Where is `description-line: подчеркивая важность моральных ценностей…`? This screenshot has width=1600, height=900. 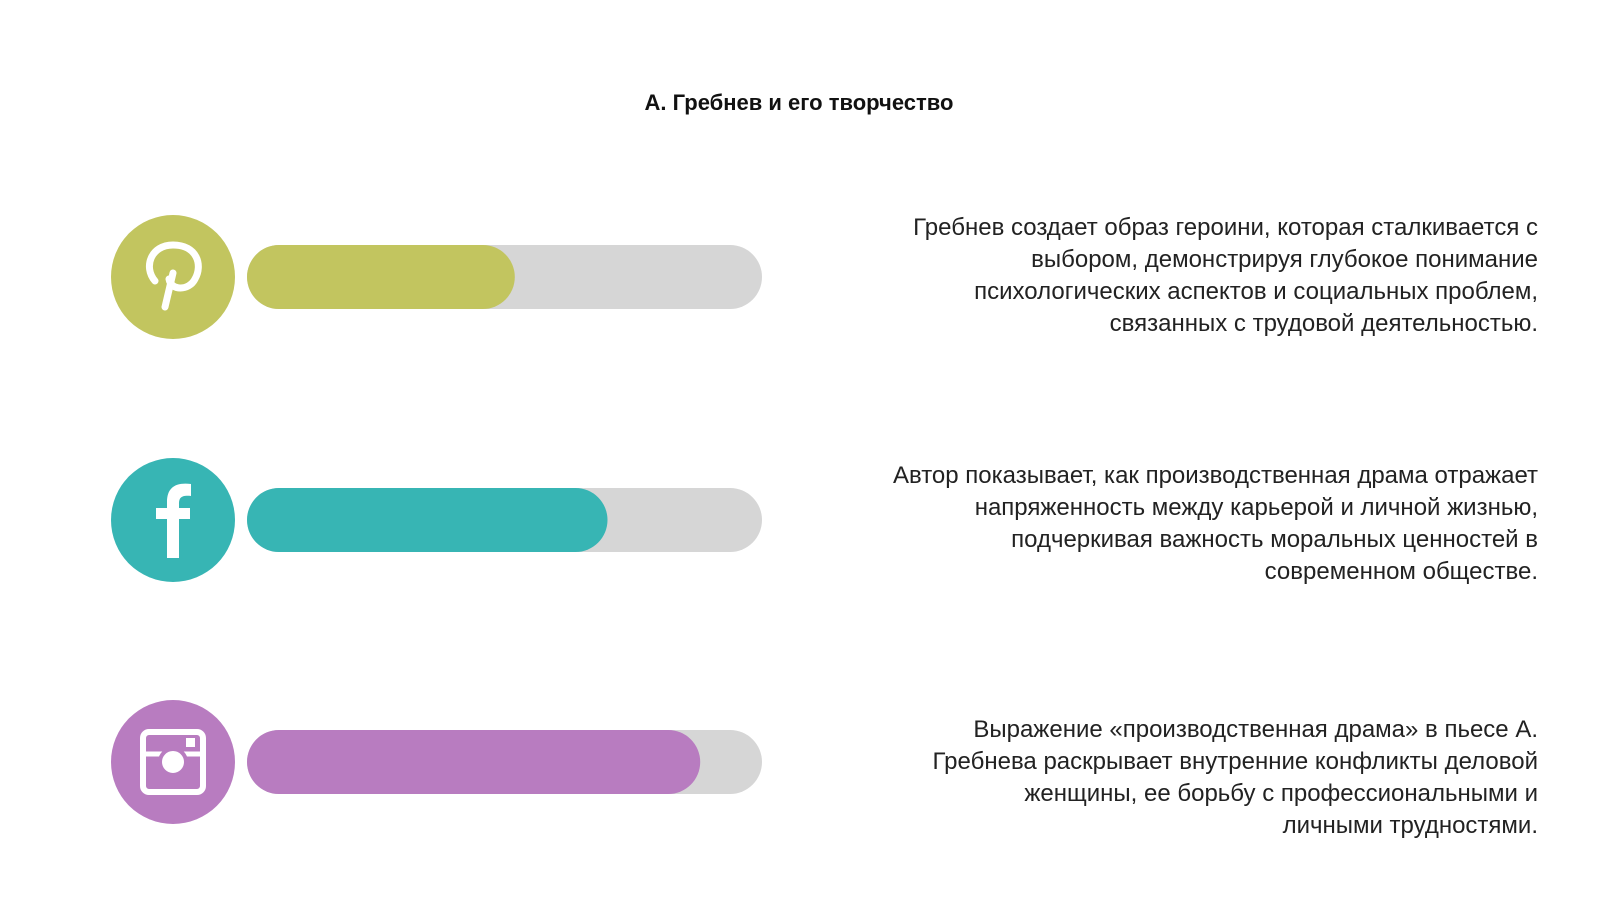 description-line: подчеркивая важность моральных ценностей… is located at coordinates (1274, 539).